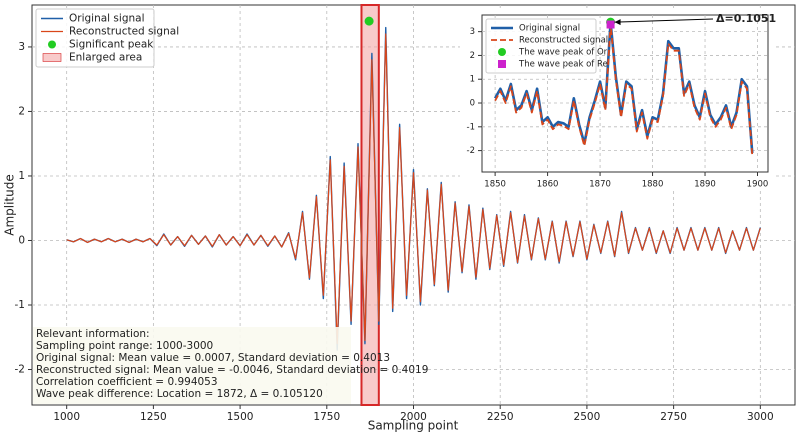 The width and height of the screenshot is (804, 441). What do you see at coordinates (326, 417) in the screenshot?
I see `x-tick-label: 1750` at bounding box center [326, 417].